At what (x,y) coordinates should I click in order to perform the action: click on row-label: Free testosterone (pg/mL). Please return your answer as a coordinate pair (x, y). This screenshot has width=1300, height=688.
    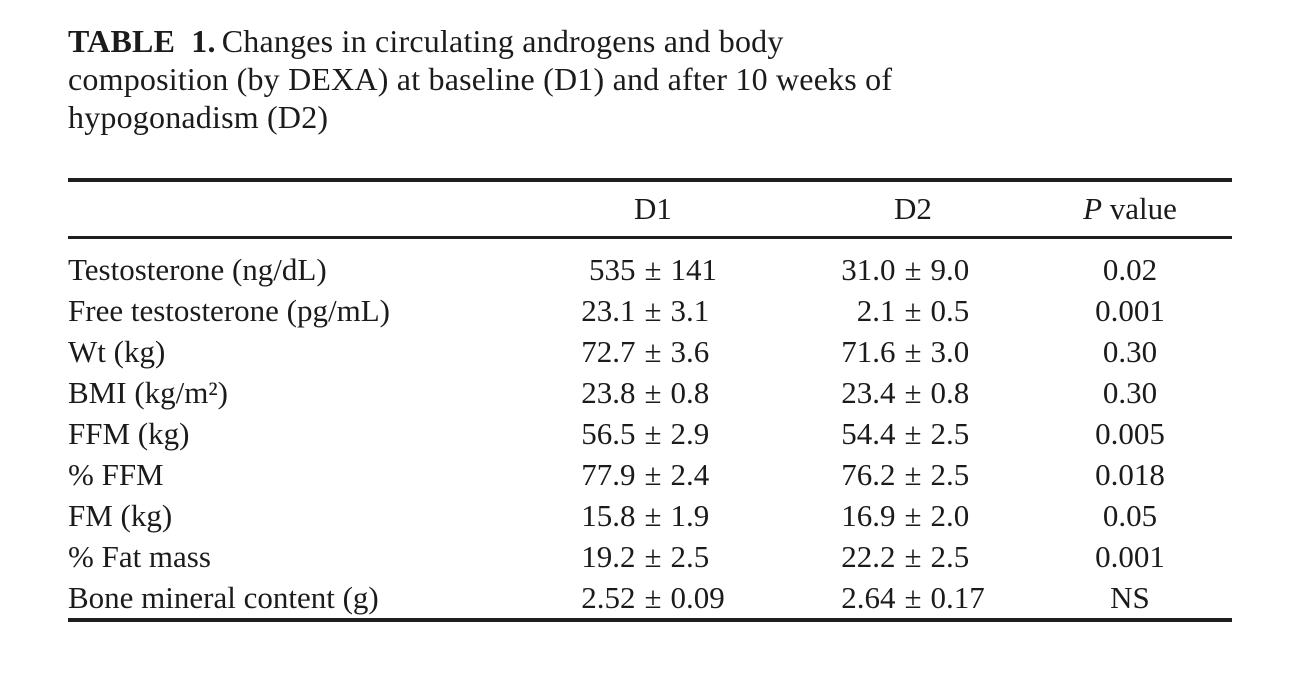
    Looking at the image, I should click on (229, 310).